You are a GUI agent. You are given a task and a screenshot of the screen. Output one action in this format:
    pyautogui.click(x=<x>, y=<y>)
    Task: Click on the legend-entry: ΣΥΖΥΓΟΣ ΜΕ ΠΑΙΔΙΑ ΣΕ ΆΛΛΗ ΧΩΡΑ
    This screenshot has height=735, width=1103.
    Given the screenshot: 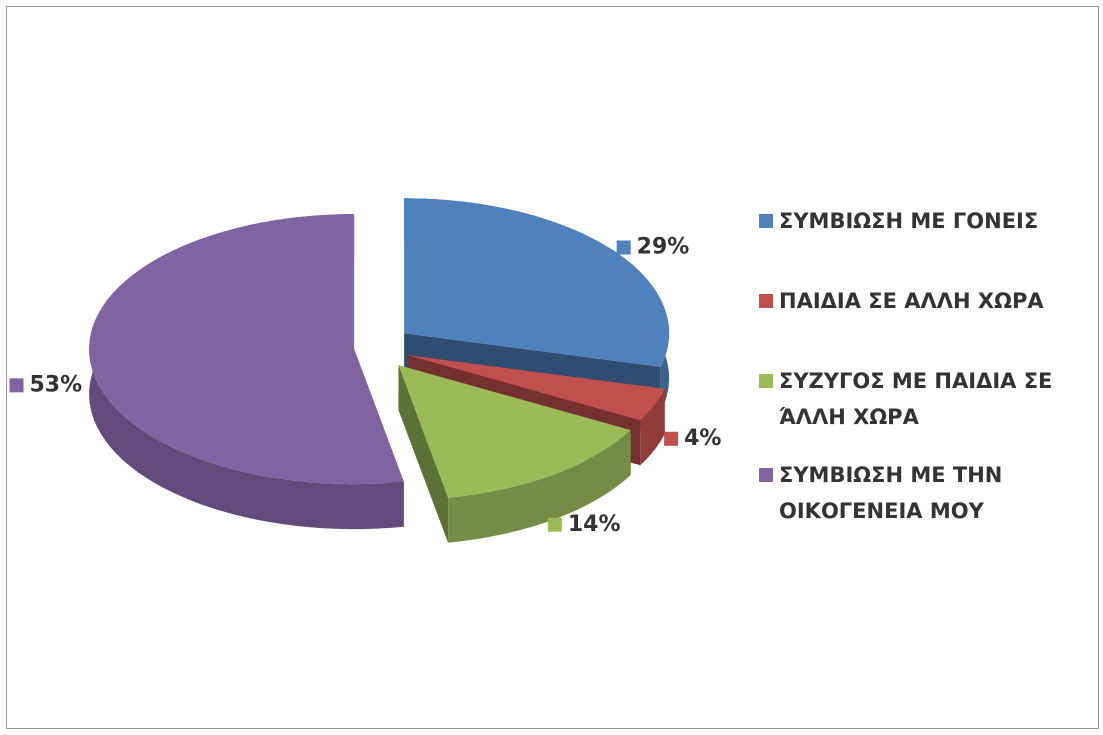 What is the action you would take?
    pyautogui.click(x=926, y=399)
    